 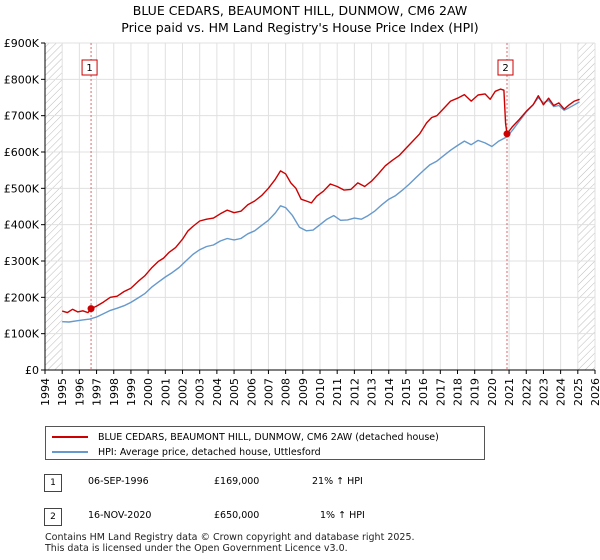 What do you see at coordinates (337, 481) in the screenshot?
I see `sale-hpi-change: 21% ↑ HPI` at bounding box center [337, 481].